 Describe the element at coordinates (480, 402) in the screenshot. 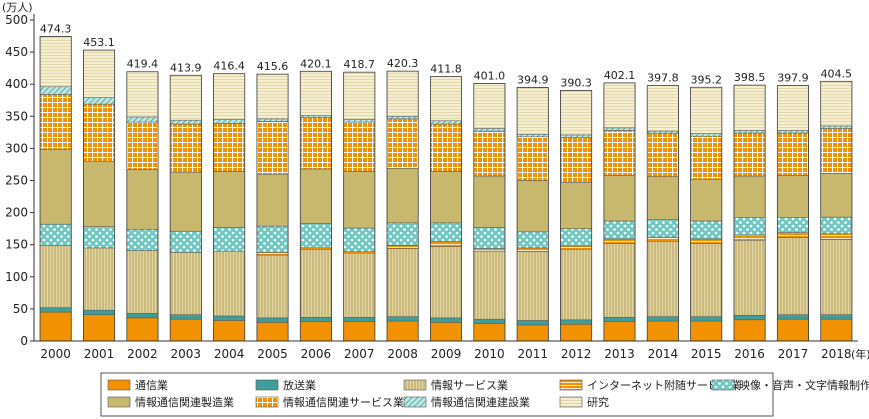

I see `legend-label: 情報通信関連建設業` at that location.